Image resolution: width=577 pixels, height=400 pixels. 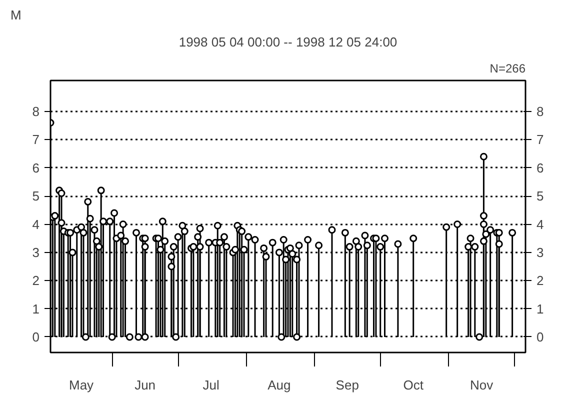 What do you see at coordinates (36, 168) in the screenshot?
I see `y-tick-label: 6` at bounding box center [36, 168].